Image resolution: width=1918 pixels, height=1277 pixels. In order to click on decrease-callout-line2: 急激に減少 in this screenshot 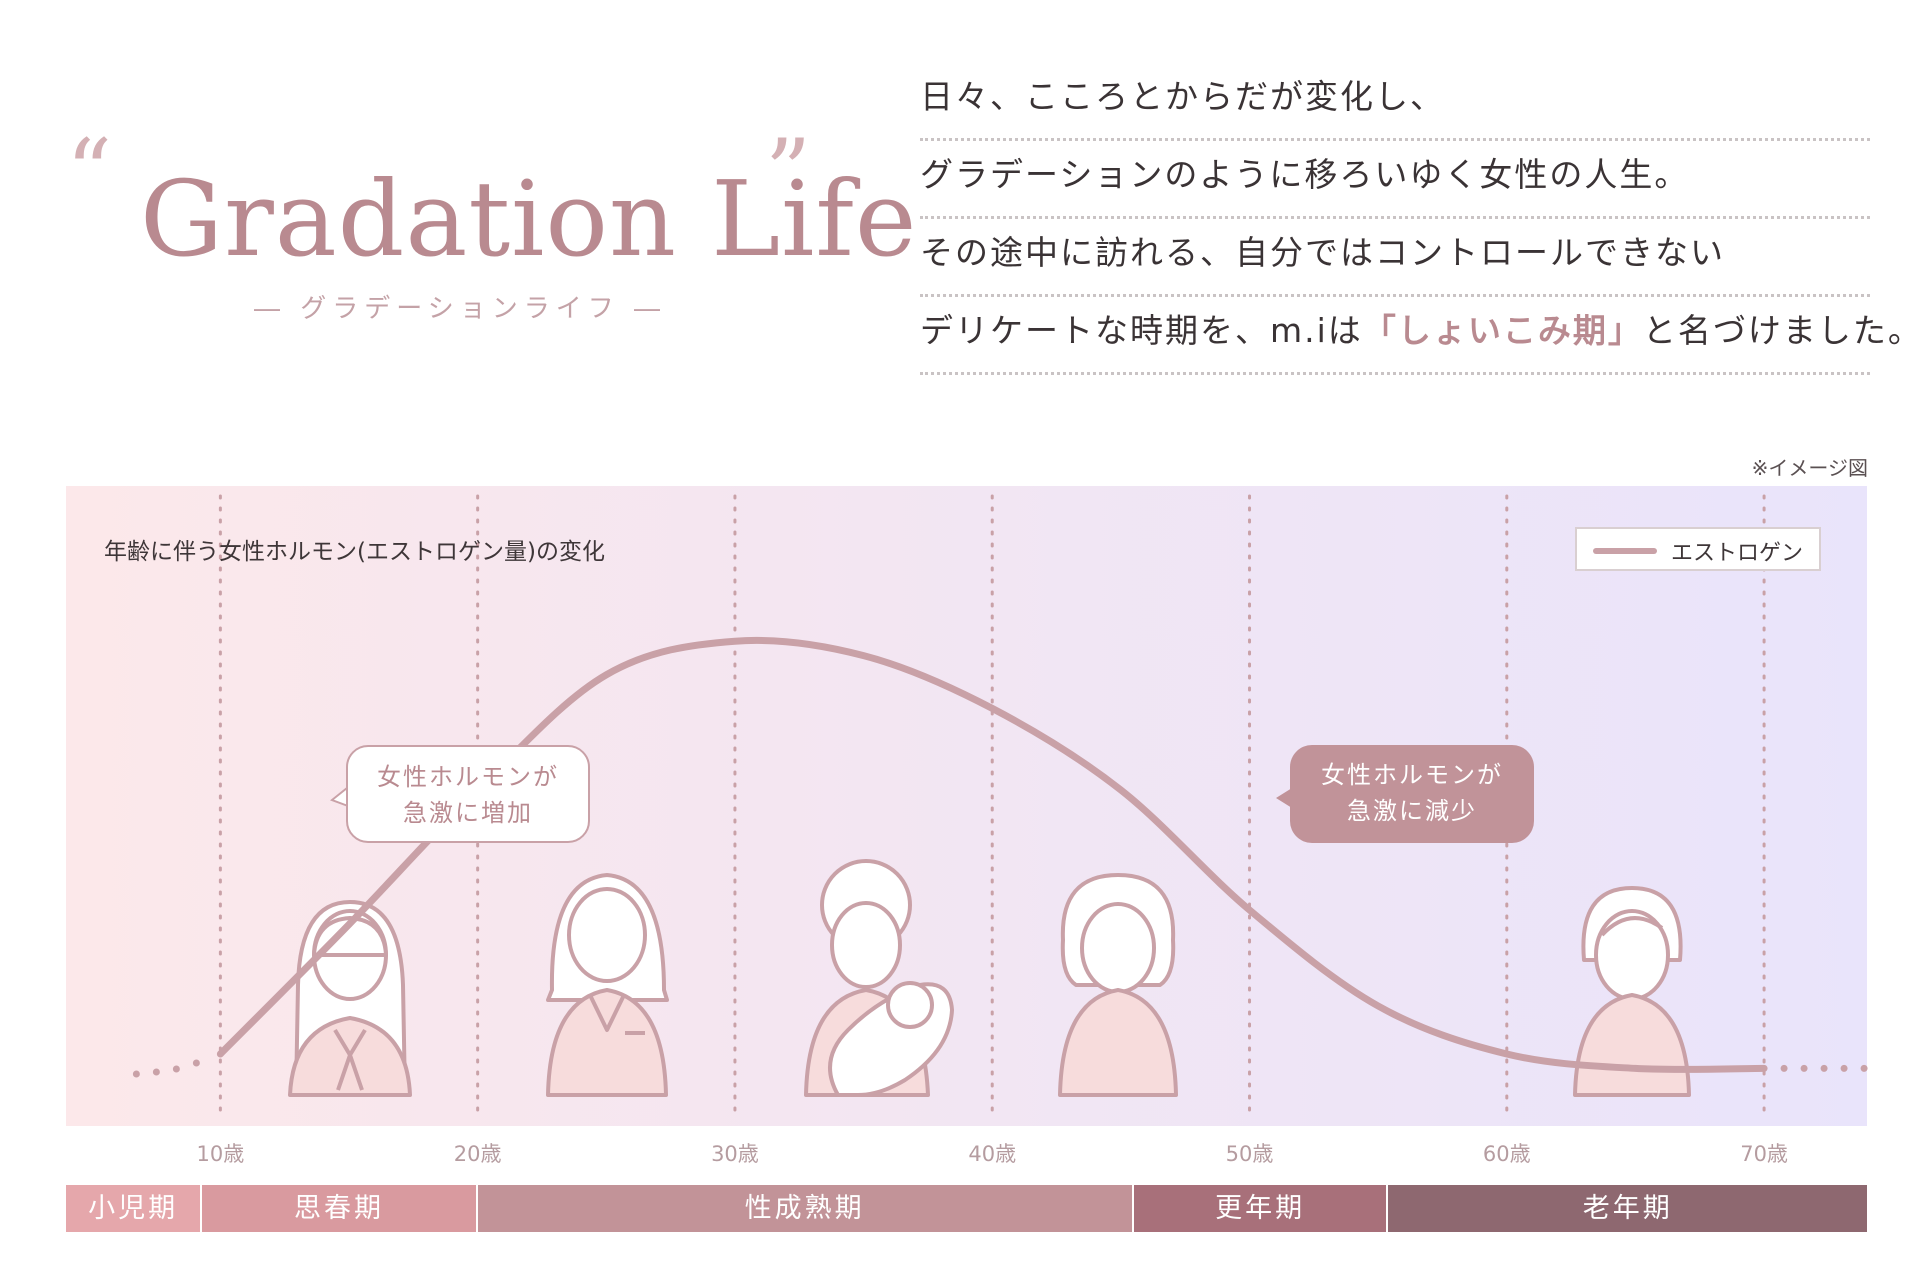, I will do `click(1412, 811)`.